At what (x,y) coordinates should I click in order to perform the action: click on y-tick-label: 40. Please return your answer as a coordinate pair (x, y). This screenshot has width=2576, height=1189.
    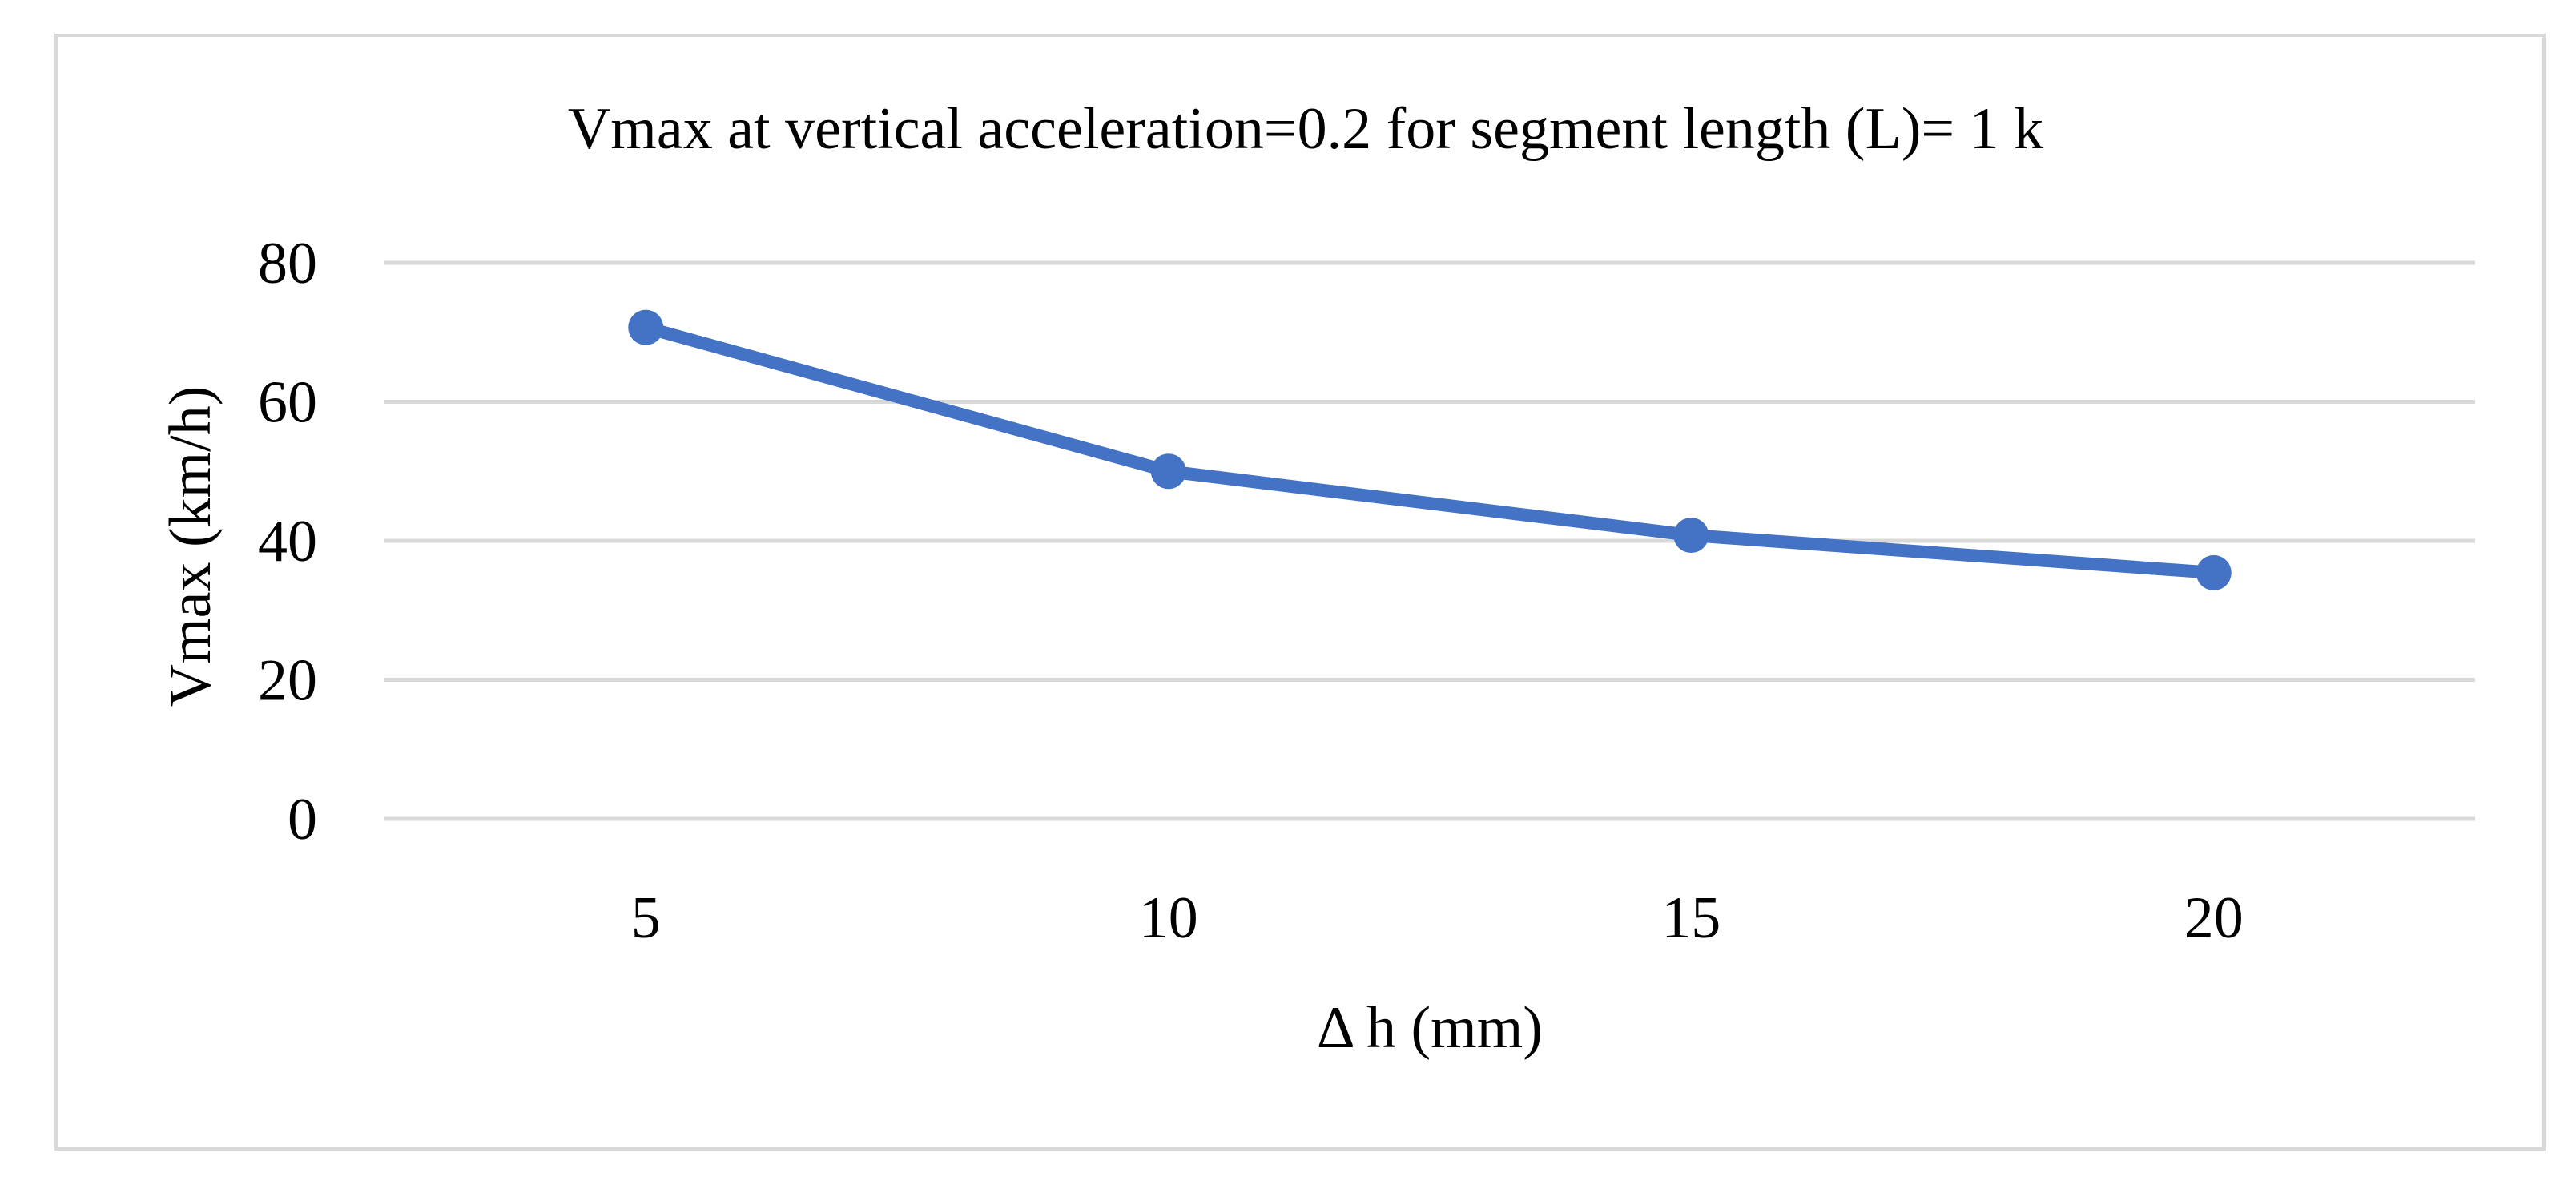
    Looking at the image, I should click on (287, 541).